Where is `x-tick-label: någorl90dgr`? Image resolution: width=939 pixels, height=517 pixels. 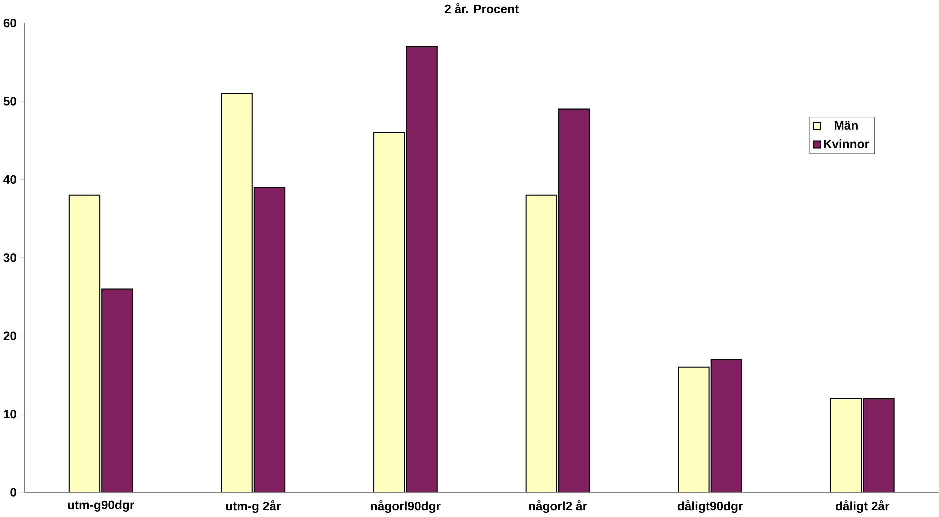 x-tick-label: någorl90dgr is located at coordinates (406, 507).